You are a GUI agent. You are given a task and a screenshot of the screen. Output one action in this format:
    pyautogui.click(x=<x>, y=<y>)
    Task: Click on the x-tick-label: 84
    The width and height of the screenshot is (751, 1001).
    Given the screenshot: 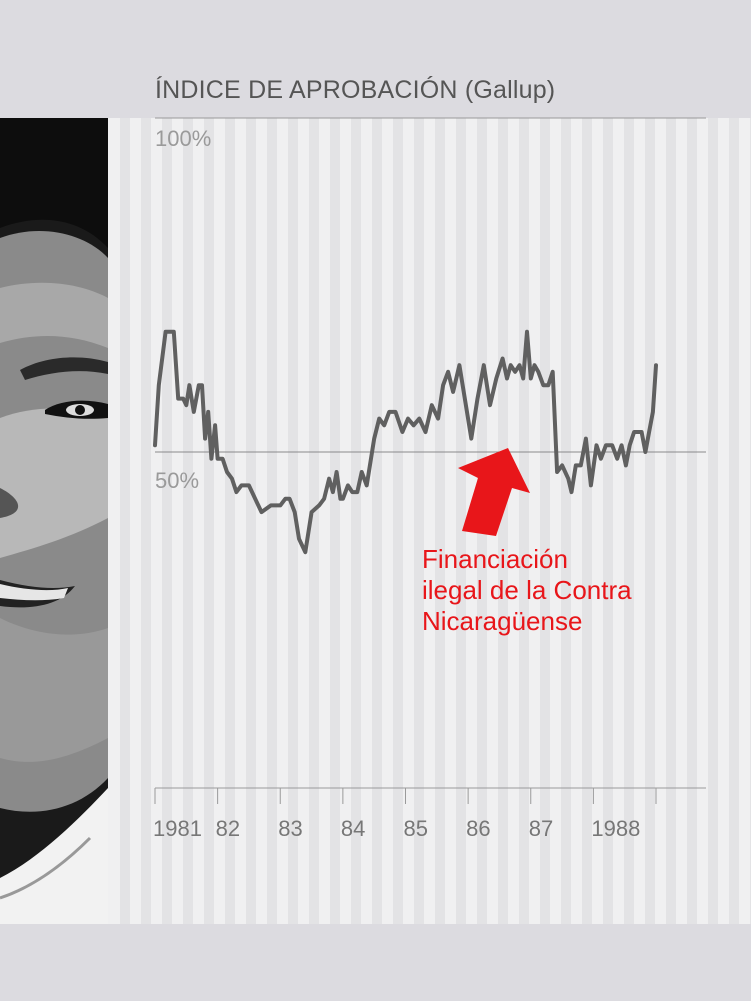 What is the action you would take?
    pyautogui.click(x=353, y=828)
    